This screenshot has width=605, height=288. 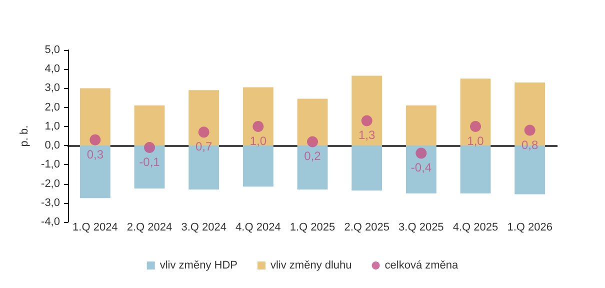 What do you see at coordinates (367, 228) in the screenshot?
I see `x-tick-label: 2.Q 2025` at bounding box center [367, 228].